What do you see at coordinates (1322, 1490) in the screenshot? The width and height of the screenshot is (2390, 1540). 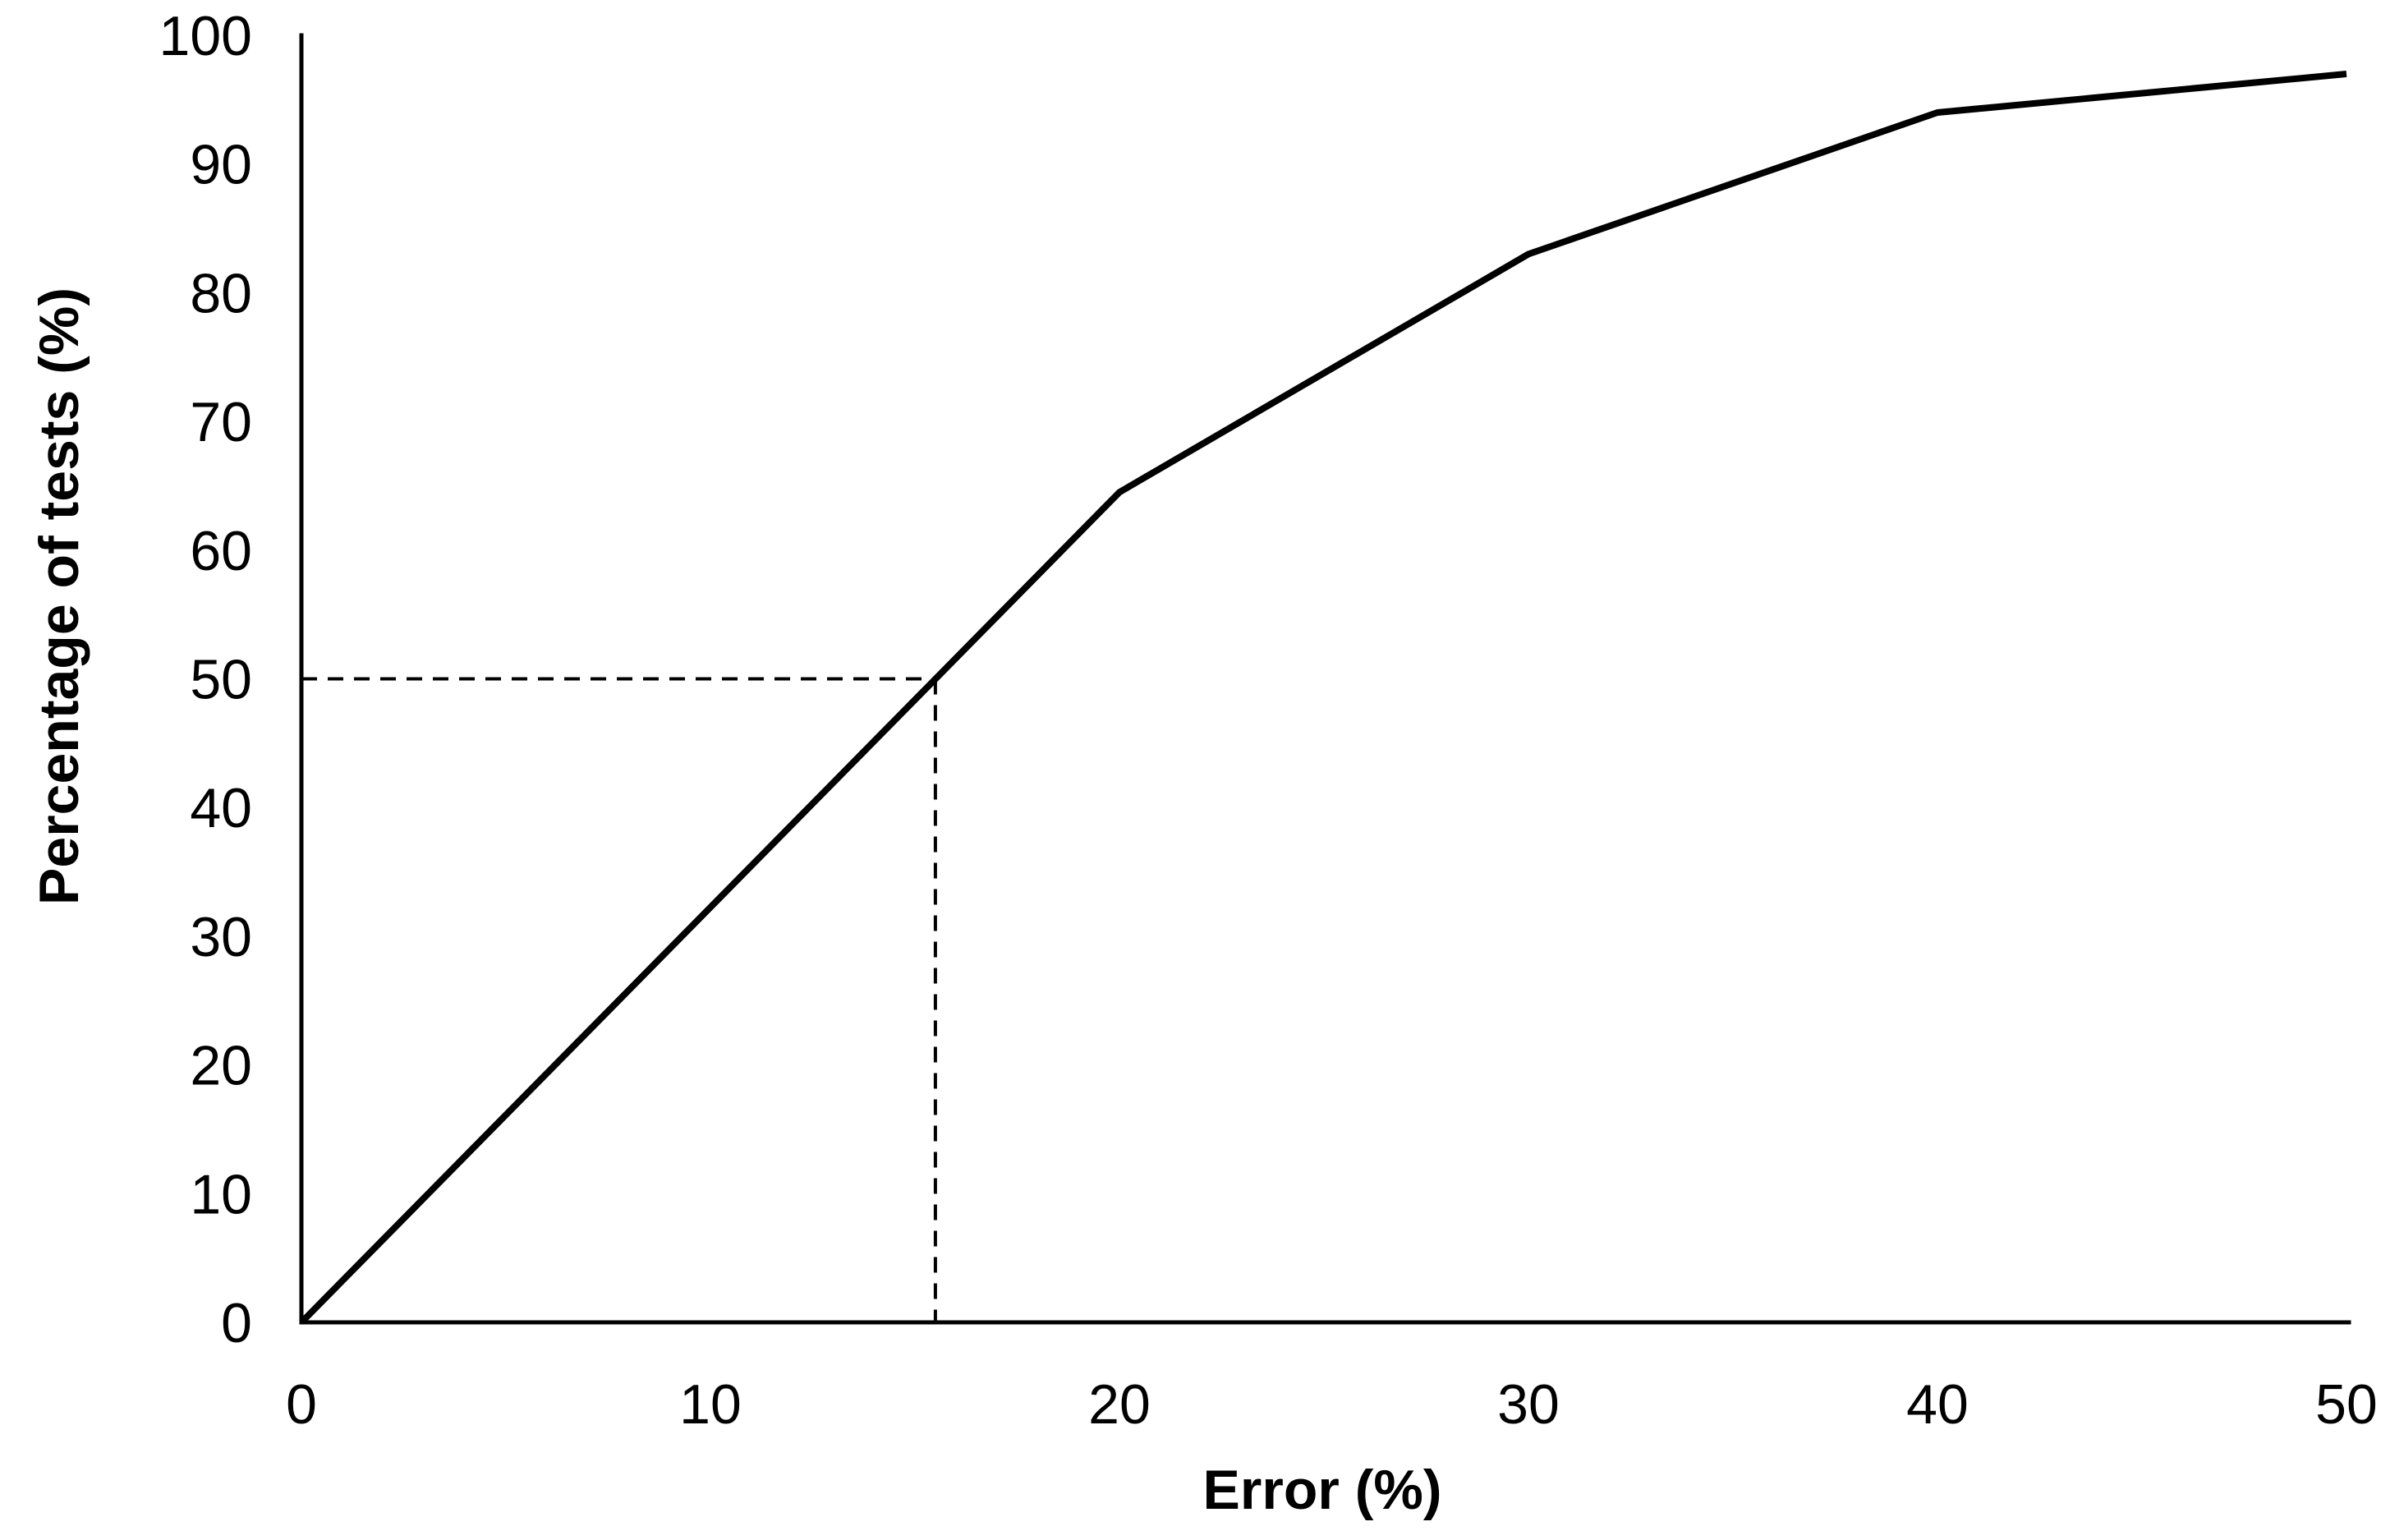 I see `x-axis-title: Error (%)` at bounding box center [1322, 1490].